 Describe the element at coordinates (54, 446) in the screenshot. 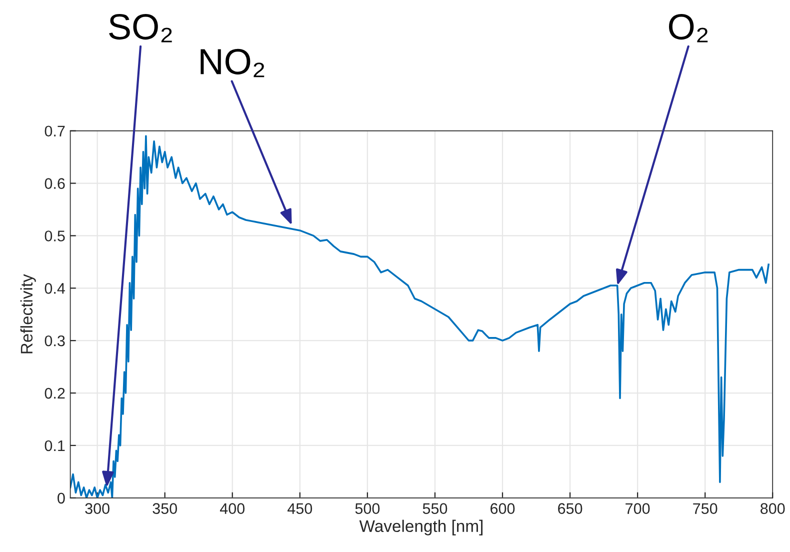

I see `y-tick-label: 0.1` at that location.